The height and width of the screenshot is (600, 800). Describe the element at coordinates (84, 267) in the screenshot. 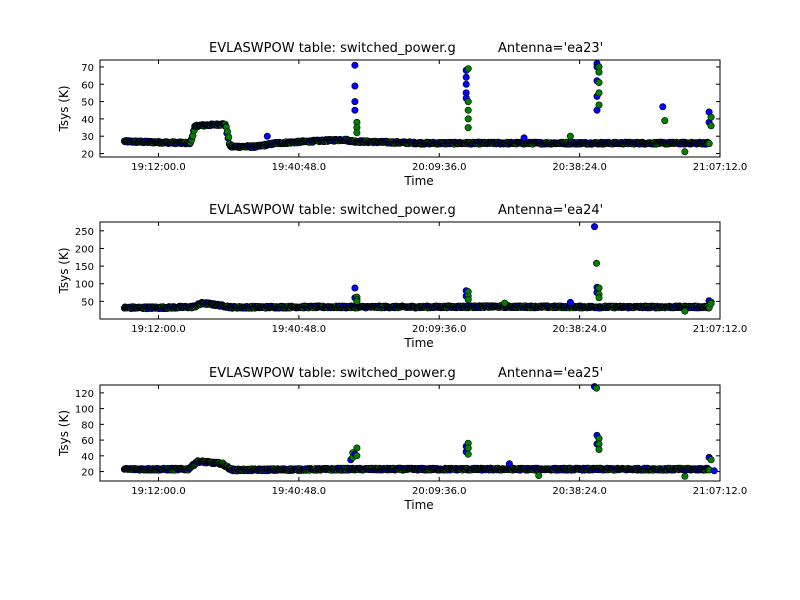

I see `y-tick-label: 150` at that location.